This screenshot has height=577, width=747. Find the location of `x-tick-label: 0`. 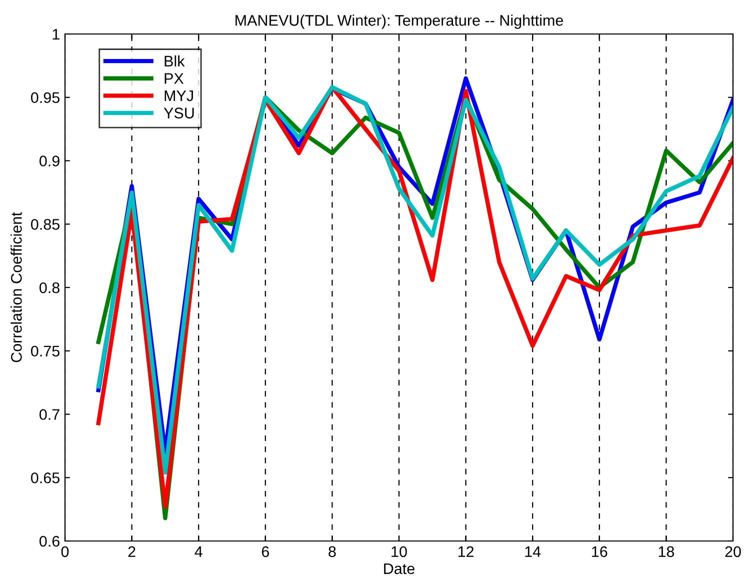

x-tick-label: 0 is located at coordinates (65, 552).